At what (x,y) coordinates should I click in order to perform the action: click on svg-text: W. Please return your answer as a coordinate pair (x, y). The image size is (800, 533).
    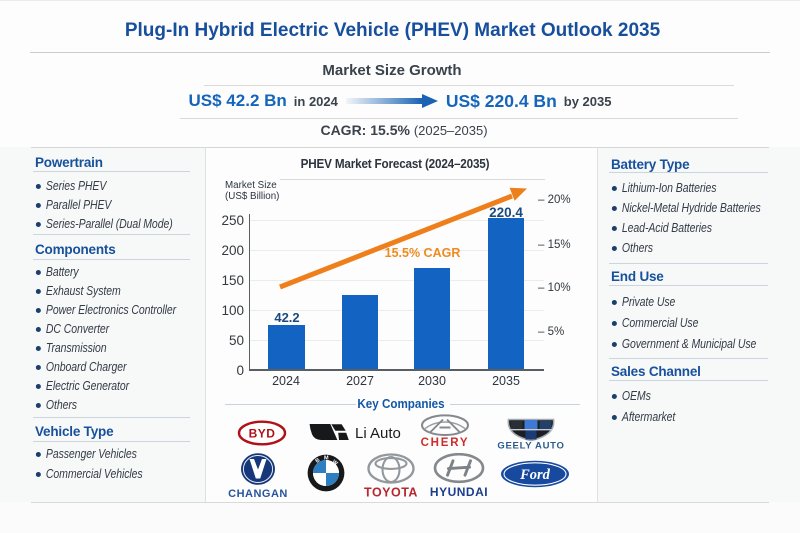
    Looking at the image, I should click on (335, 463).